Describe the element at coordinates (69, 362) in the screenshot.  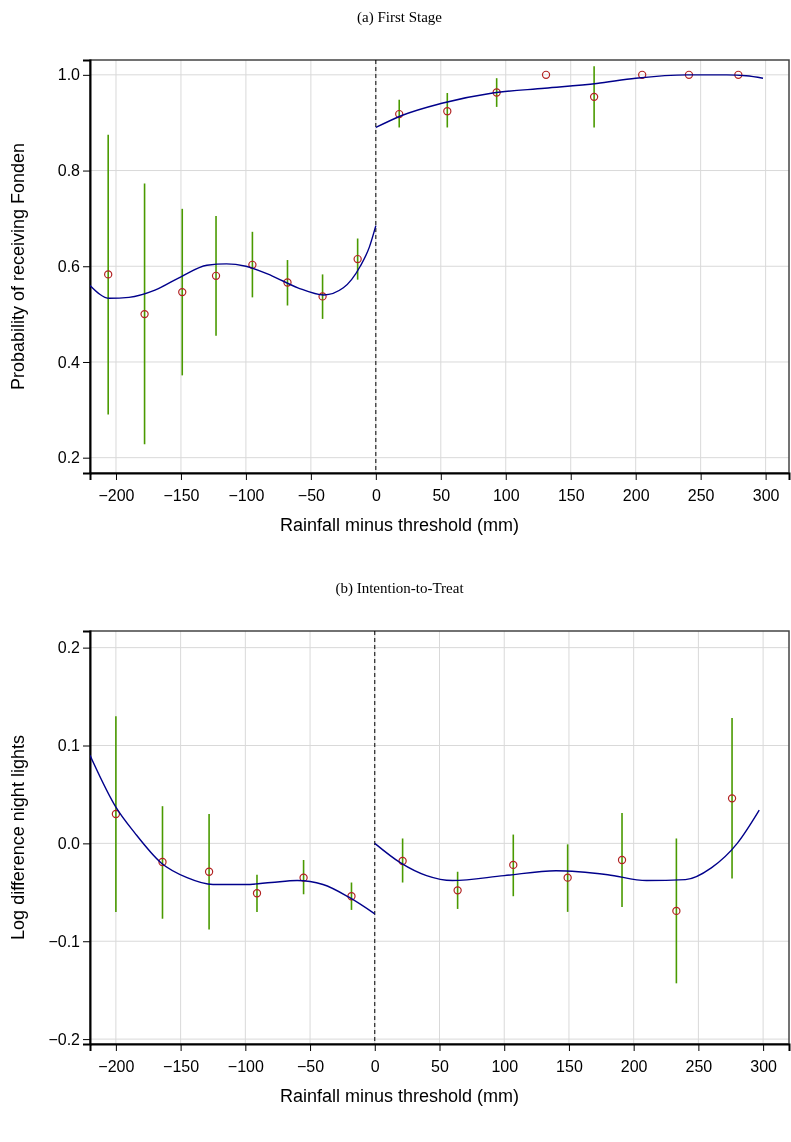
I see `y-tick-label: 0.4` at that location.